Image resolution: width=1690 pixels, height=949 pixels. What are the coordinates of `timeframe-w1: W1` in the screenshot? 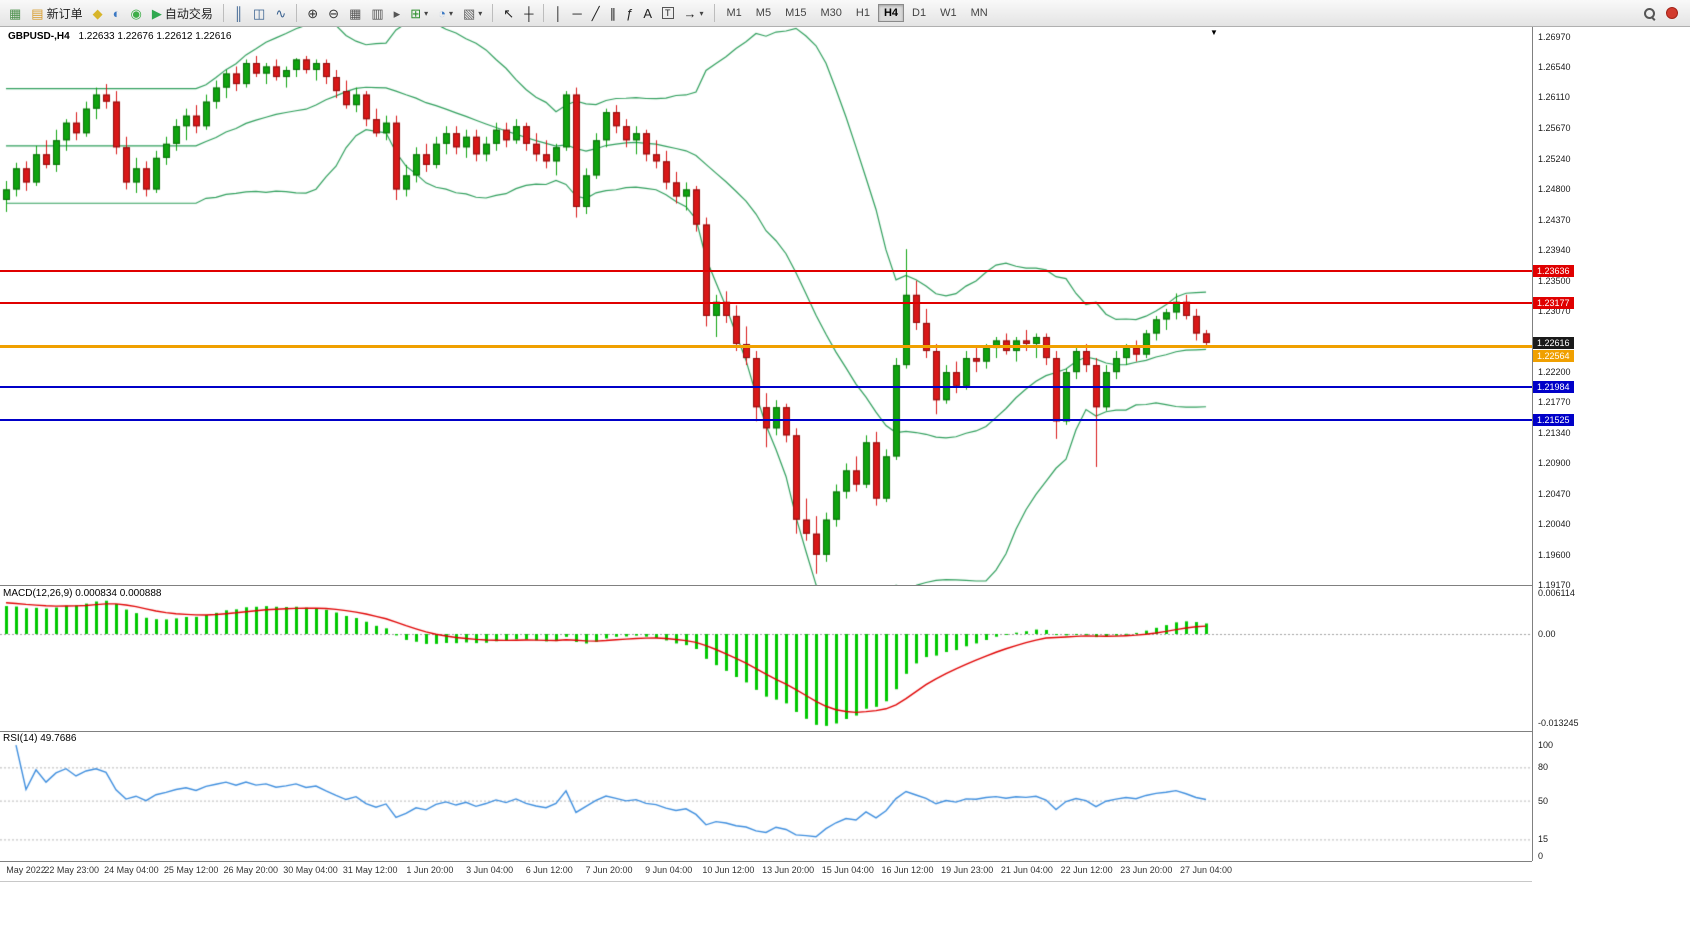 It's located at (948, 13).